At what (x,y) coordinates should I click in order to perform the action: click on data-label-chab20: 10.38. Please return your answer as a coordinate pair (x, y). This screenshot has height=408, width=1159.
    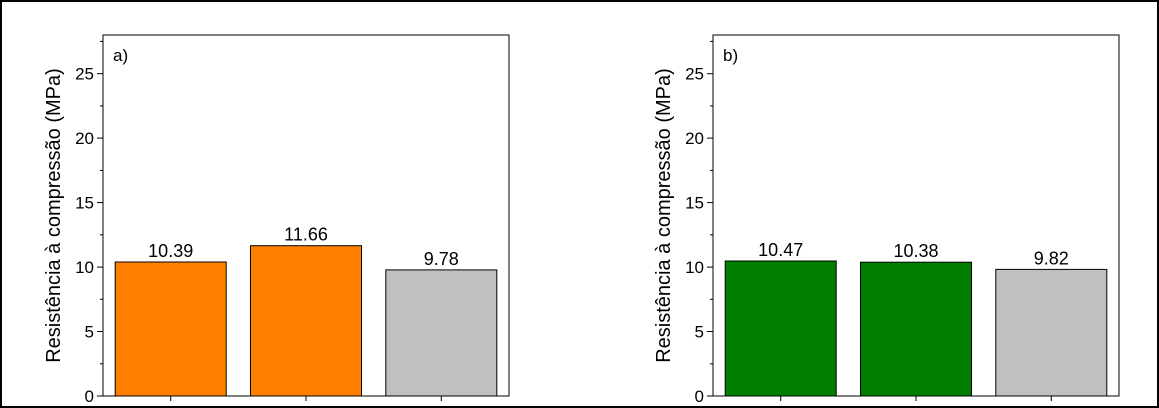
    Looking at the image, I should click on (915, 251).